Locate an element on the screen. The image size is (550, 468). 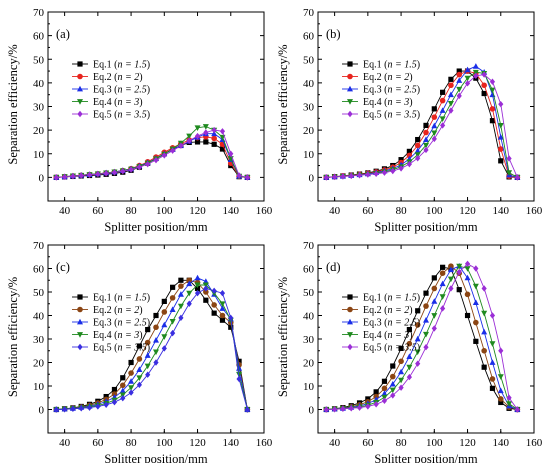
y-tick-label: 30 is located at coordinates (309, 108).